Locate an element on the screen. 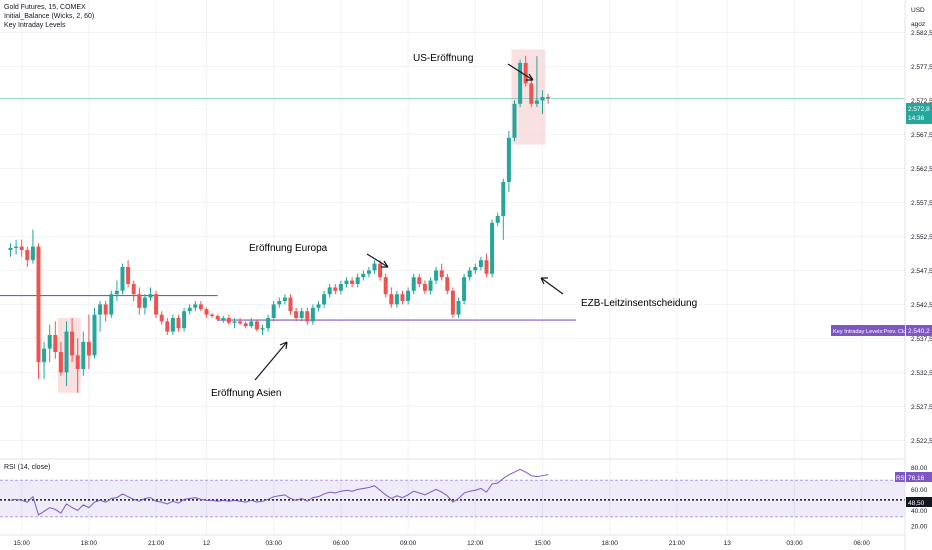 The width and height of the screenshot is (932, 550). ecb-arrow is located at coordinates (552, 286).